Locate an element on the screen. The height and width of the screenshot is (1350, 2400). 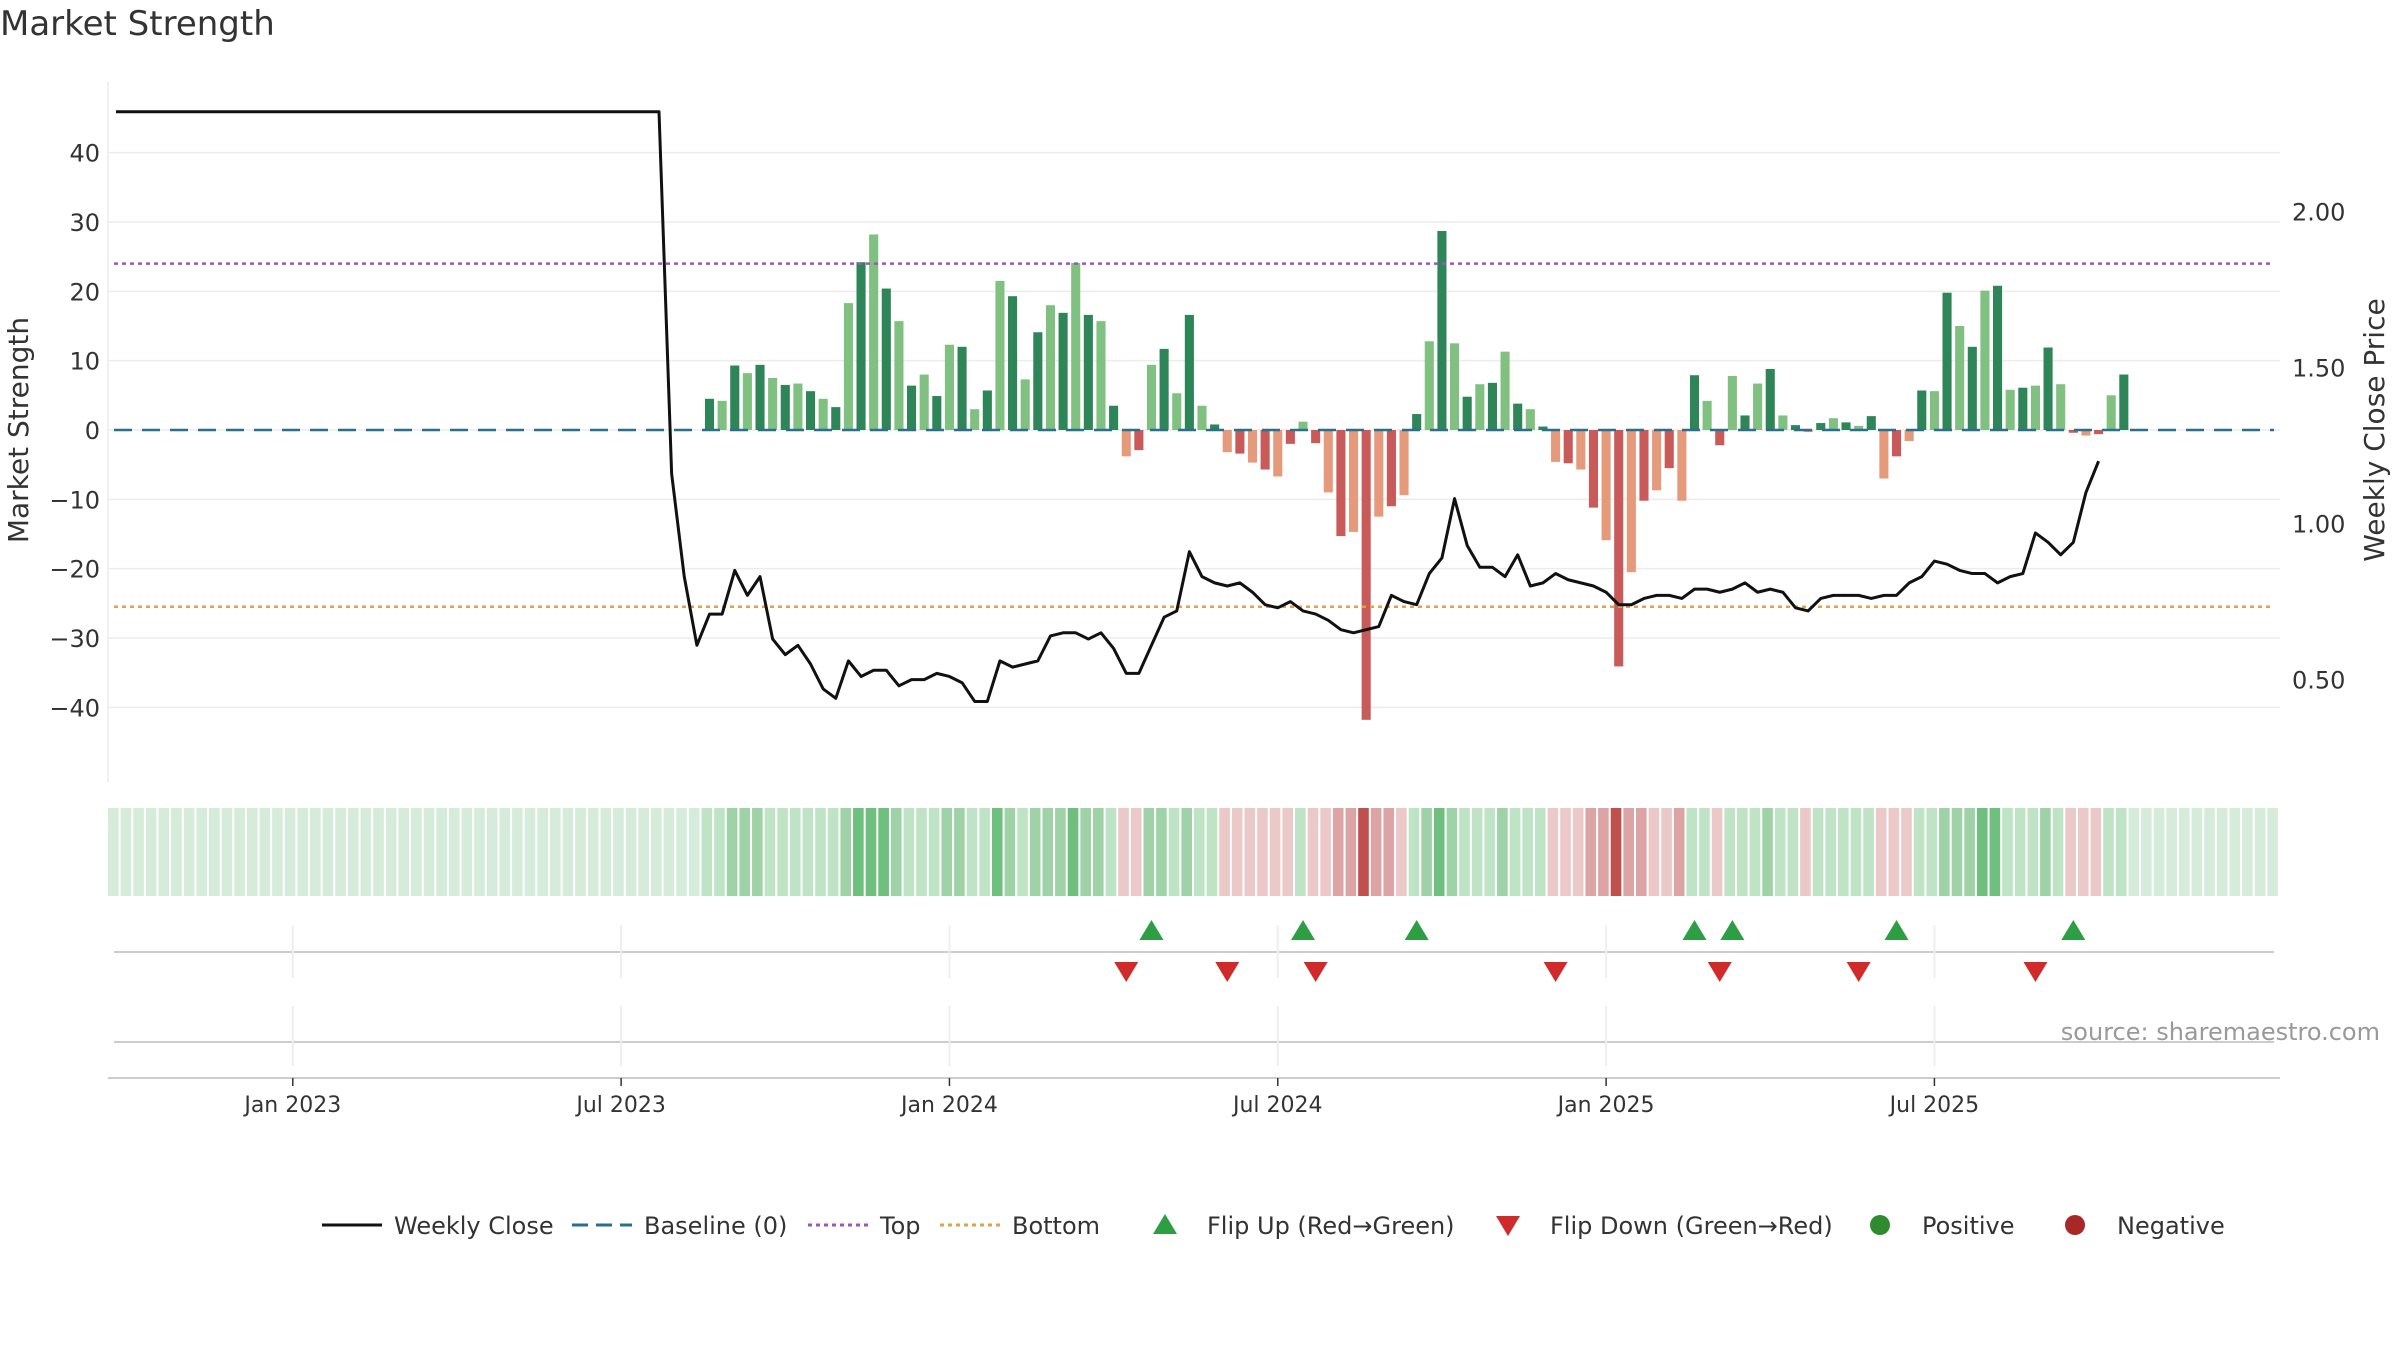
legend-item: Positive is located at coordinates (1942, 1226).